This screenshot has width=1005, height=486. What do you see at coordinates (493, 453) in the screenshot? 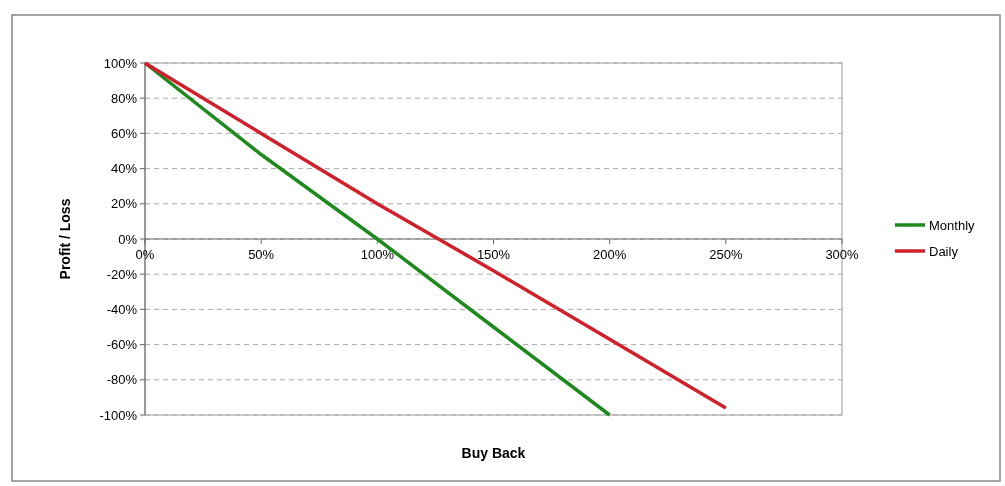
I see `x-axis-title: Buy Back` at bounding box center [493, 453].